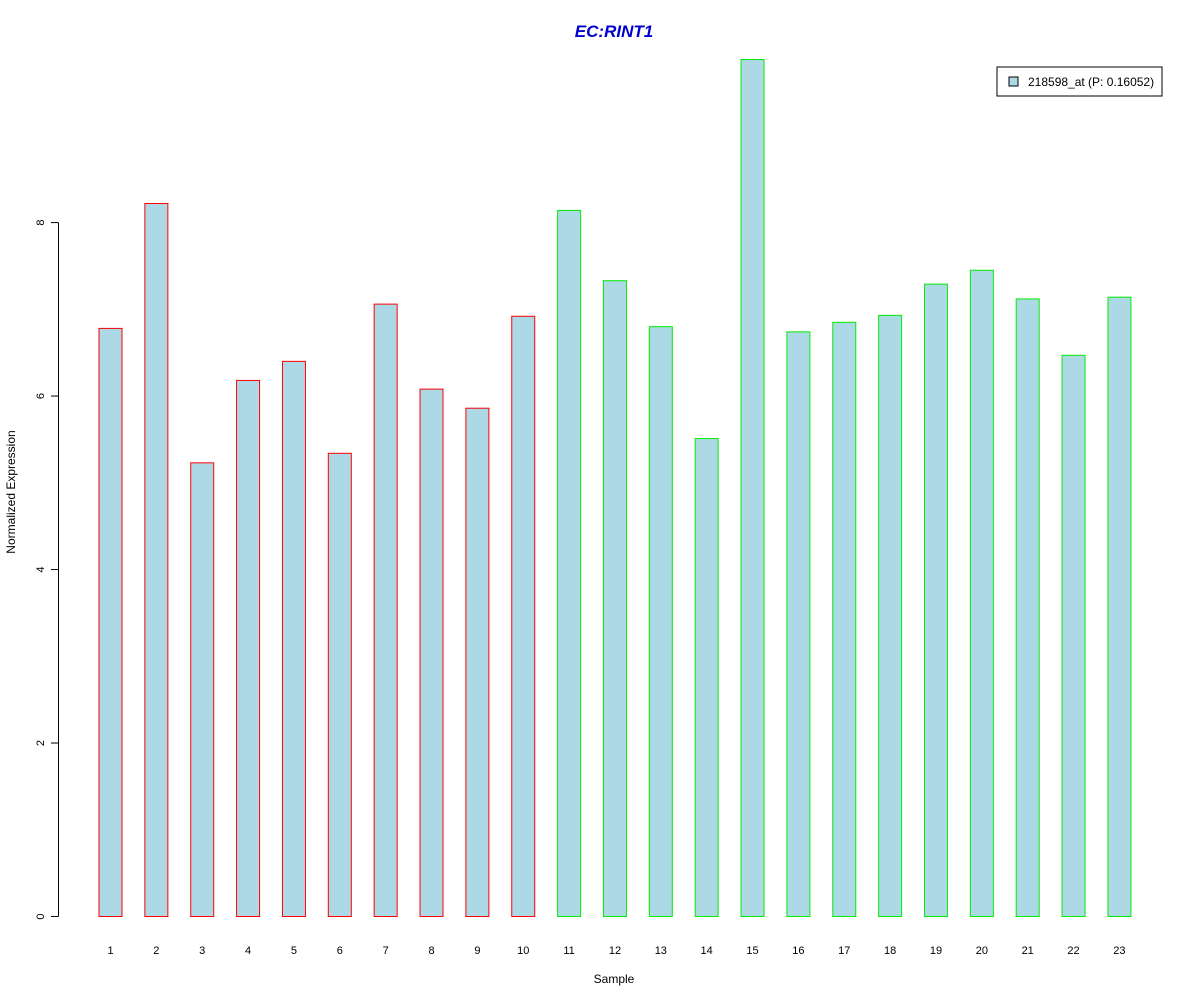 The width and height of the screenshot is (1200, 1000). I want to click on x-tick-label: 2, so click(156, 951).